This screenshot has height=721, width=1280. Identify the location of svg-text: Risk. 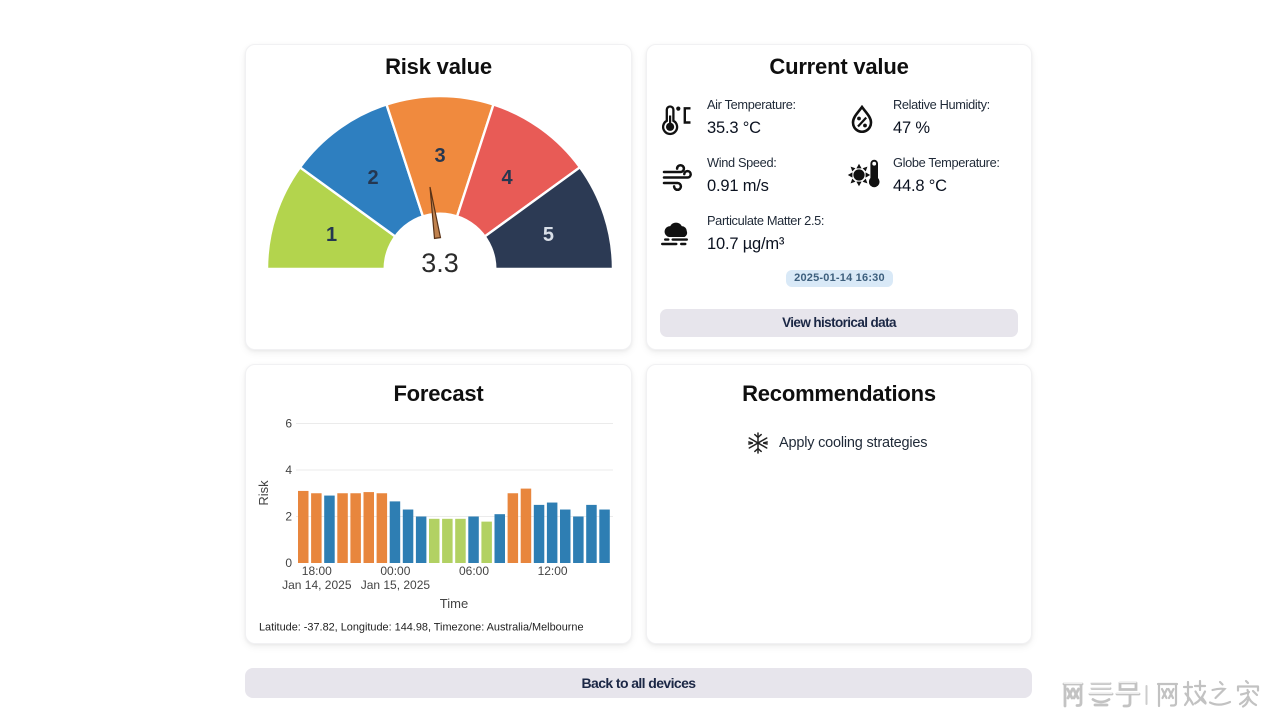
(263, 493).